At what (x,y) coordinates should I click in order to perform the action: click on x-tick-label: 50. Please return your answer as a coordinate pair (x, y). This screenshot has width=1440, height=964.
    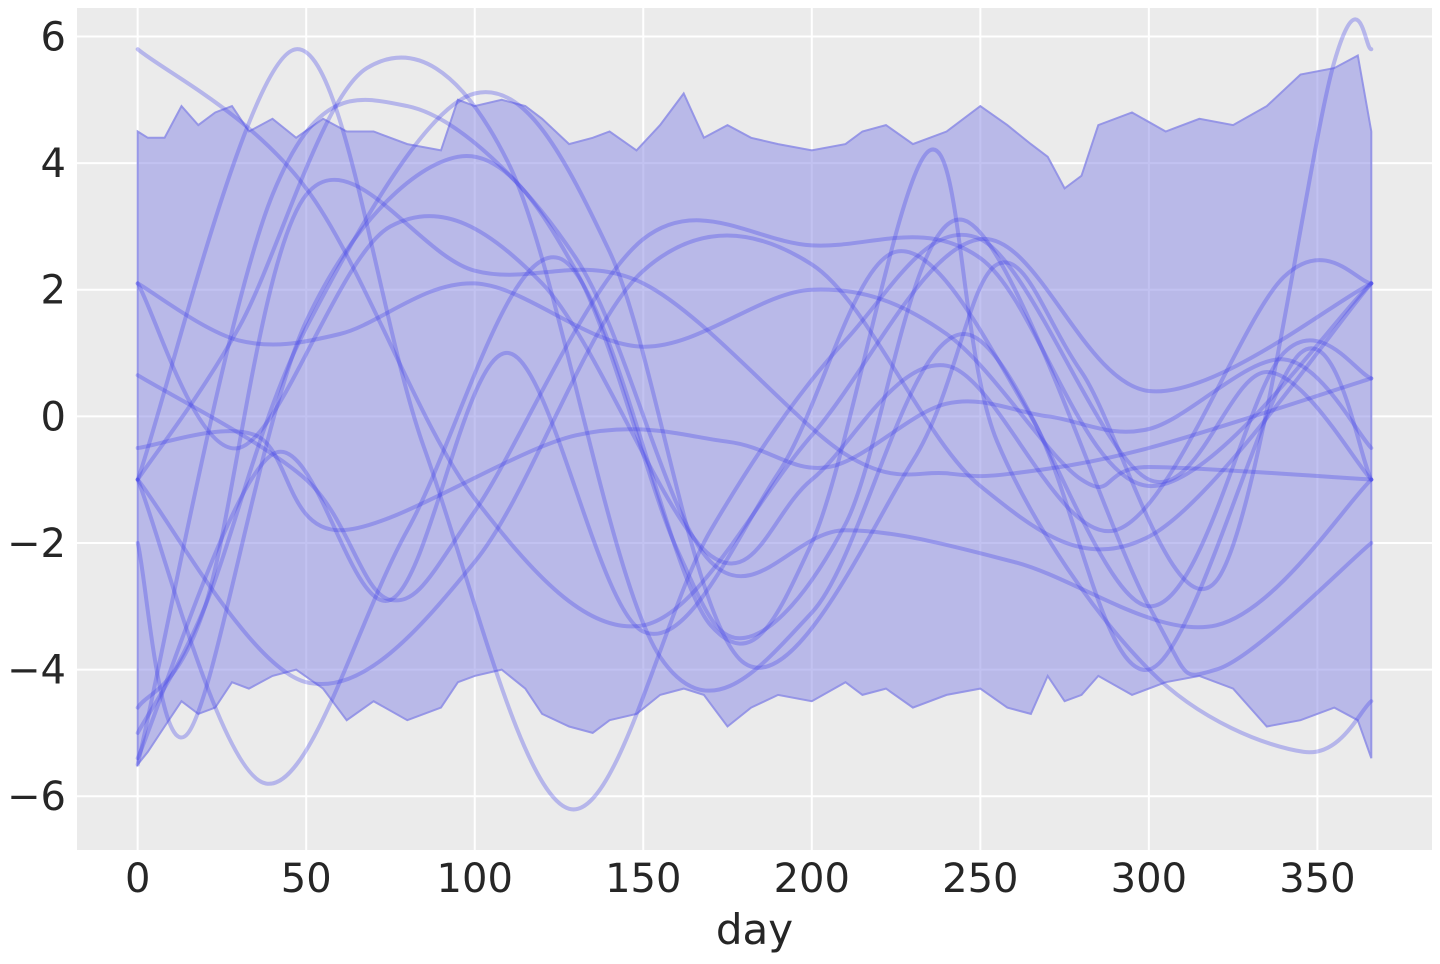
    Looking at the image, I should click on (306, 879).